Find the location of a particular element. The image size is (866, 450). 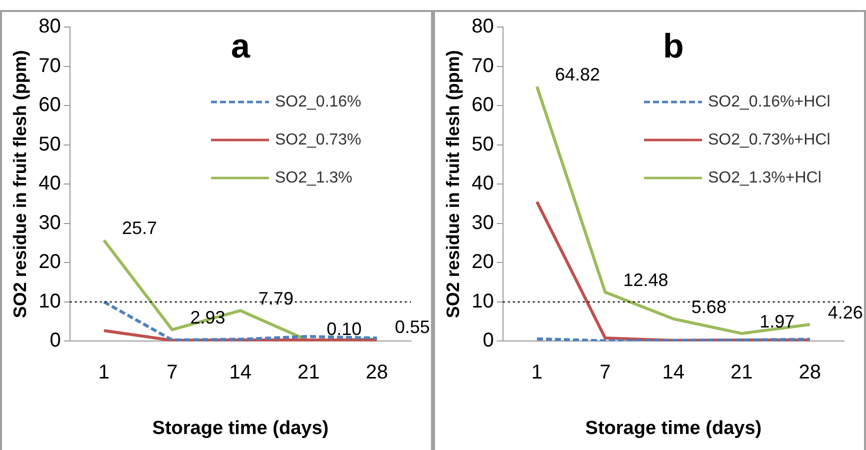

data-label: 0.55 is located at coordinates (412, 327).